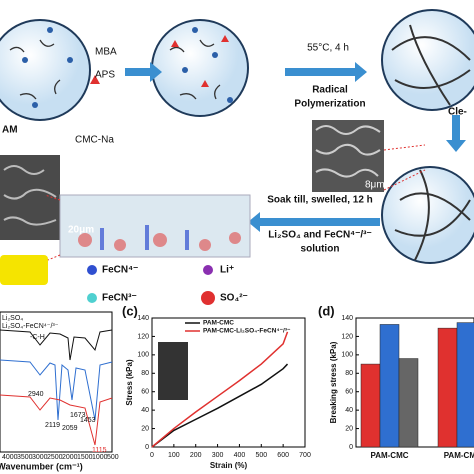 Image resolution: width=474 pixels, height=474 pixels. What do you see at coordinates (41, 466) in the screenshot?
I see `x-axis-title: Wavenumber (cm⁻¹)` at bounding box center [41, 466].